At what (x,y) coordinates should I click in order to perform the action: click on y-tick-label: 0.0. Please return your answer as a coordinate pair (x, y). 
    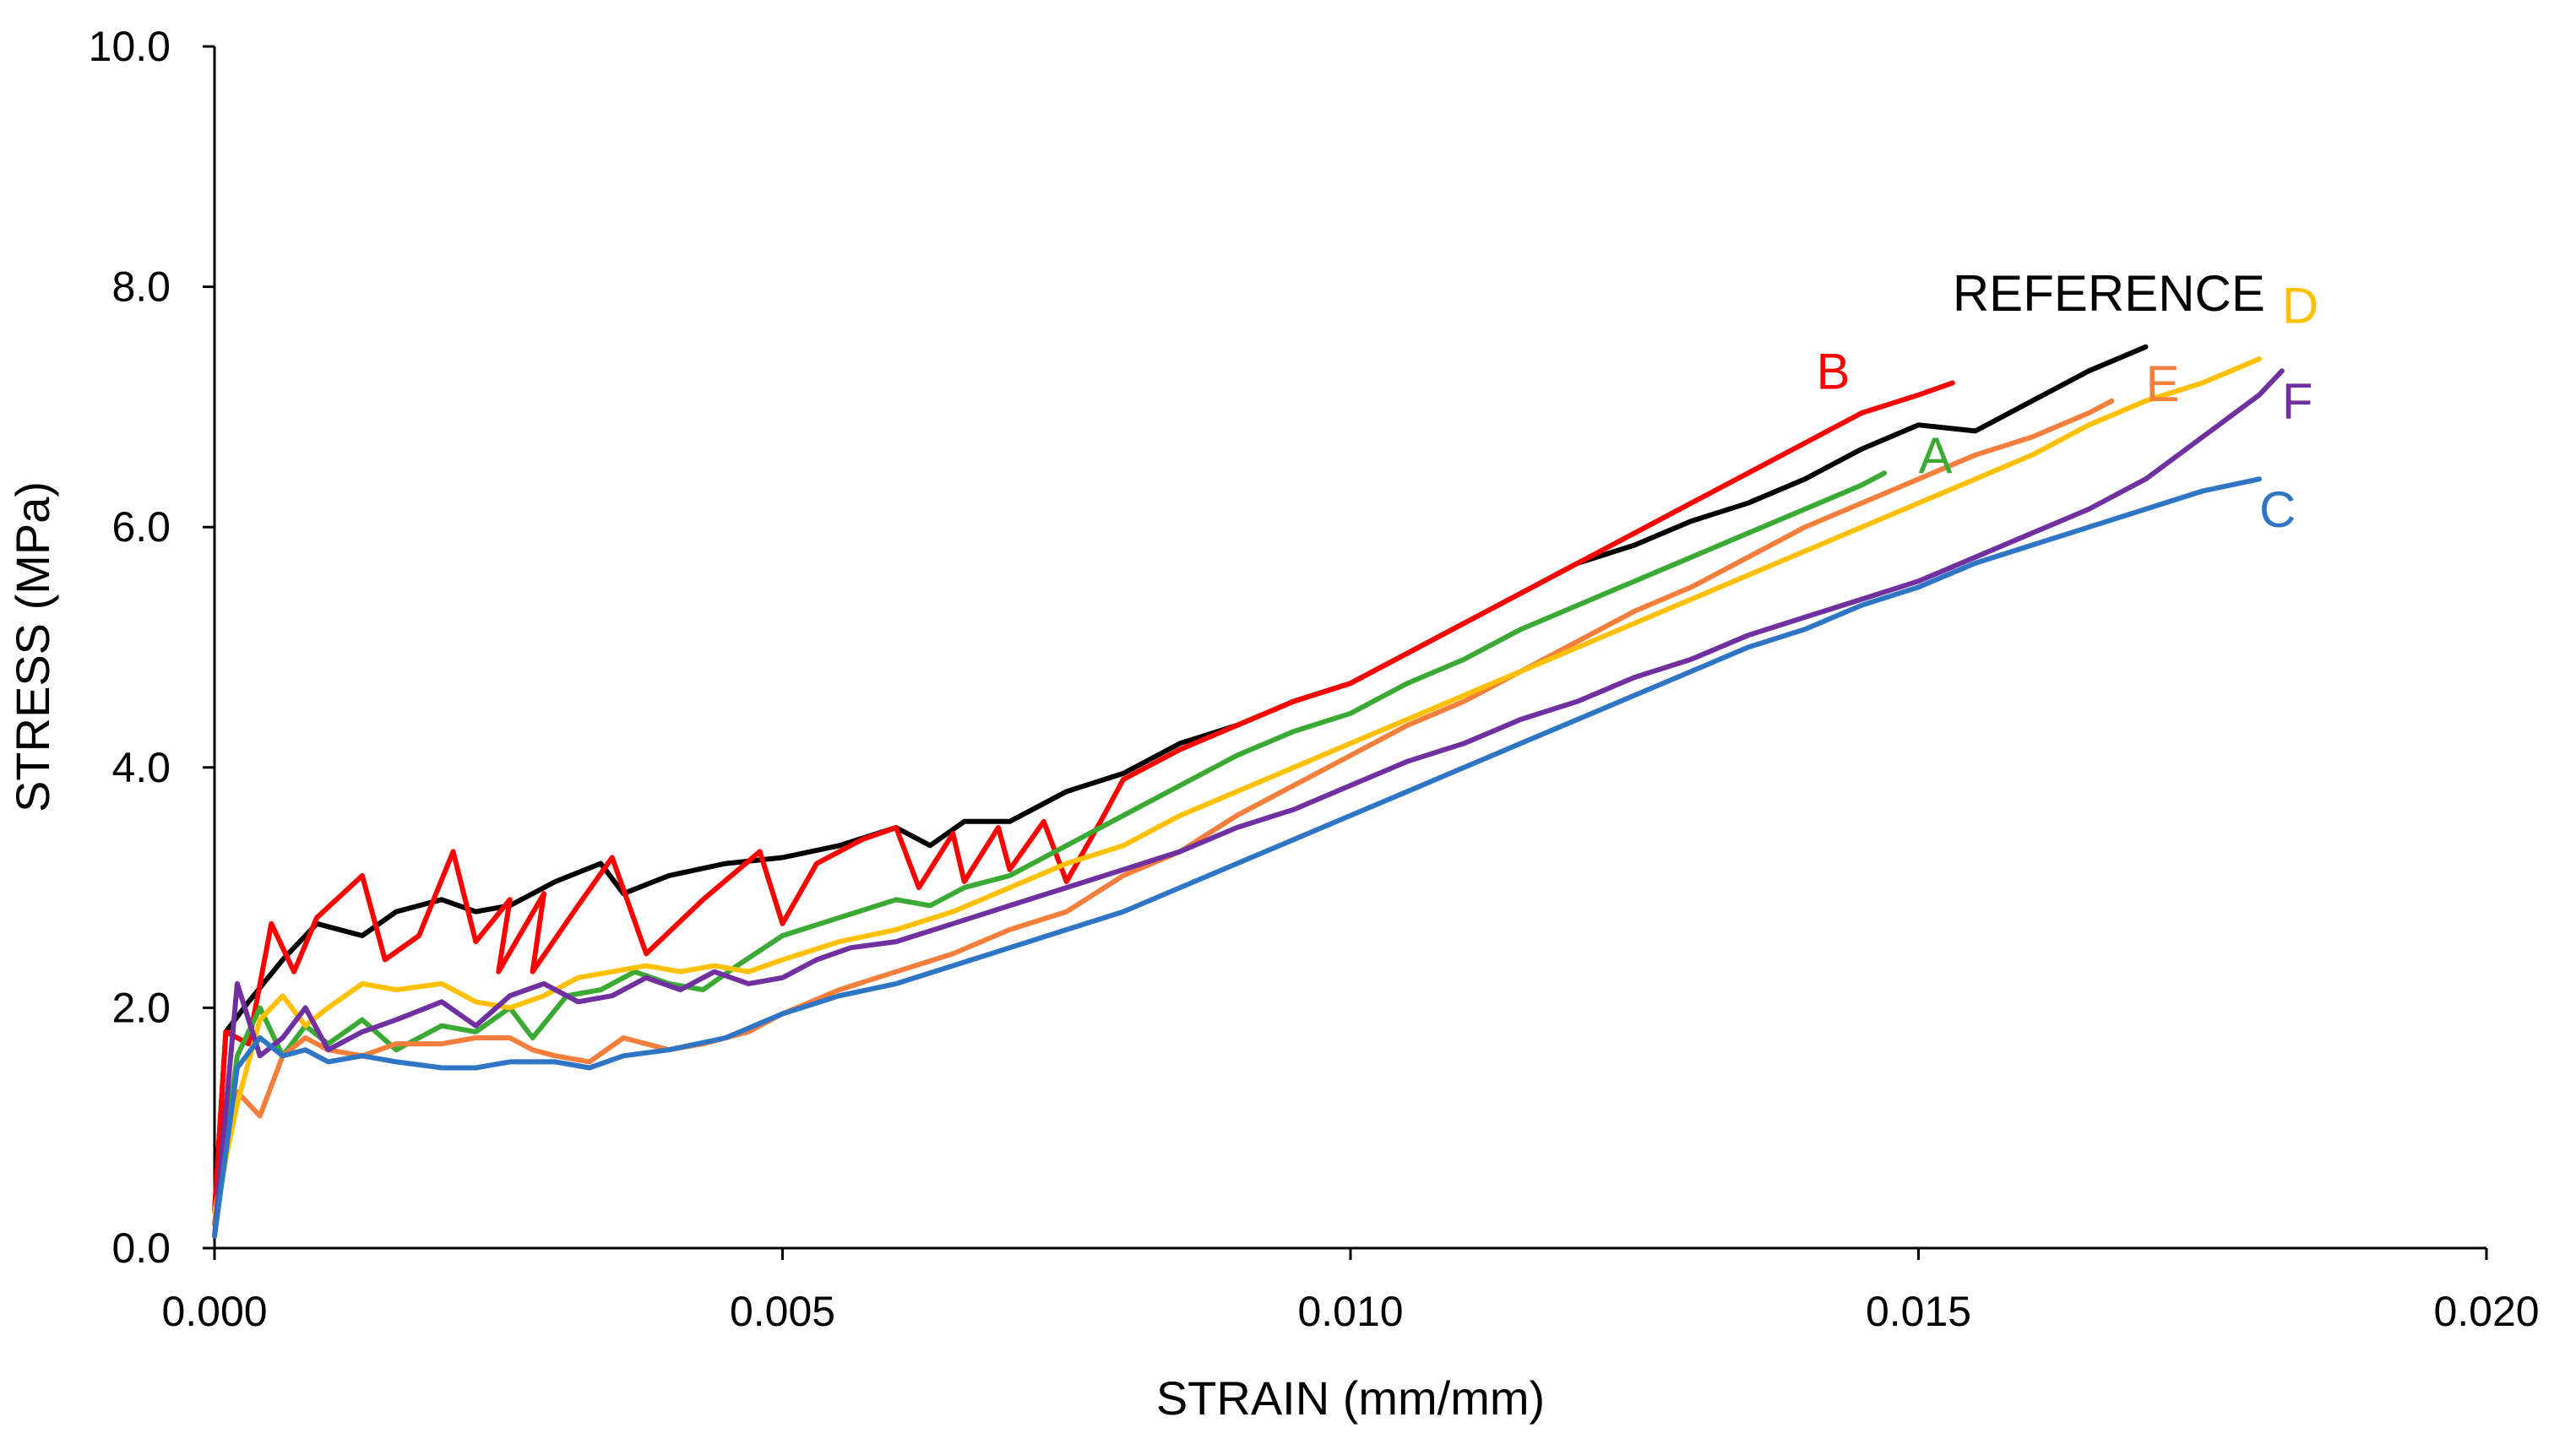
    Looking at the image, I should click on (141, 1248).